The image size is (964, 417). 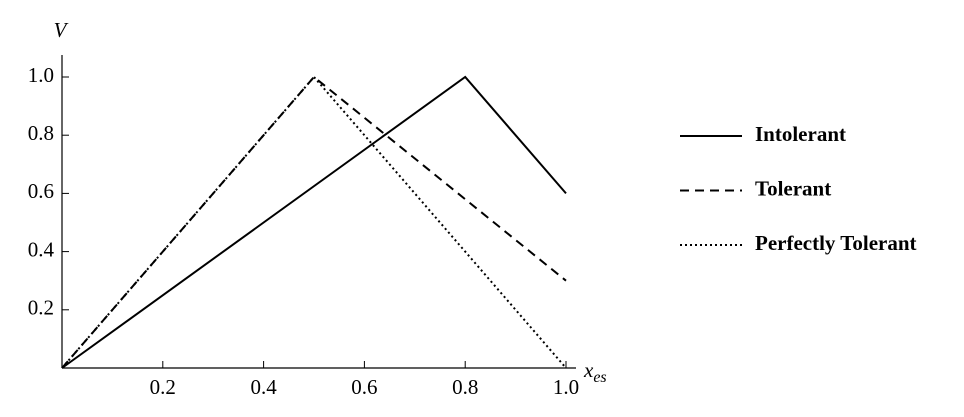 What do you see at coordinates (836, 243) in the screenshot?
I see `legend-label: Perfectly Tolerant` at bounding box center [836, 243].